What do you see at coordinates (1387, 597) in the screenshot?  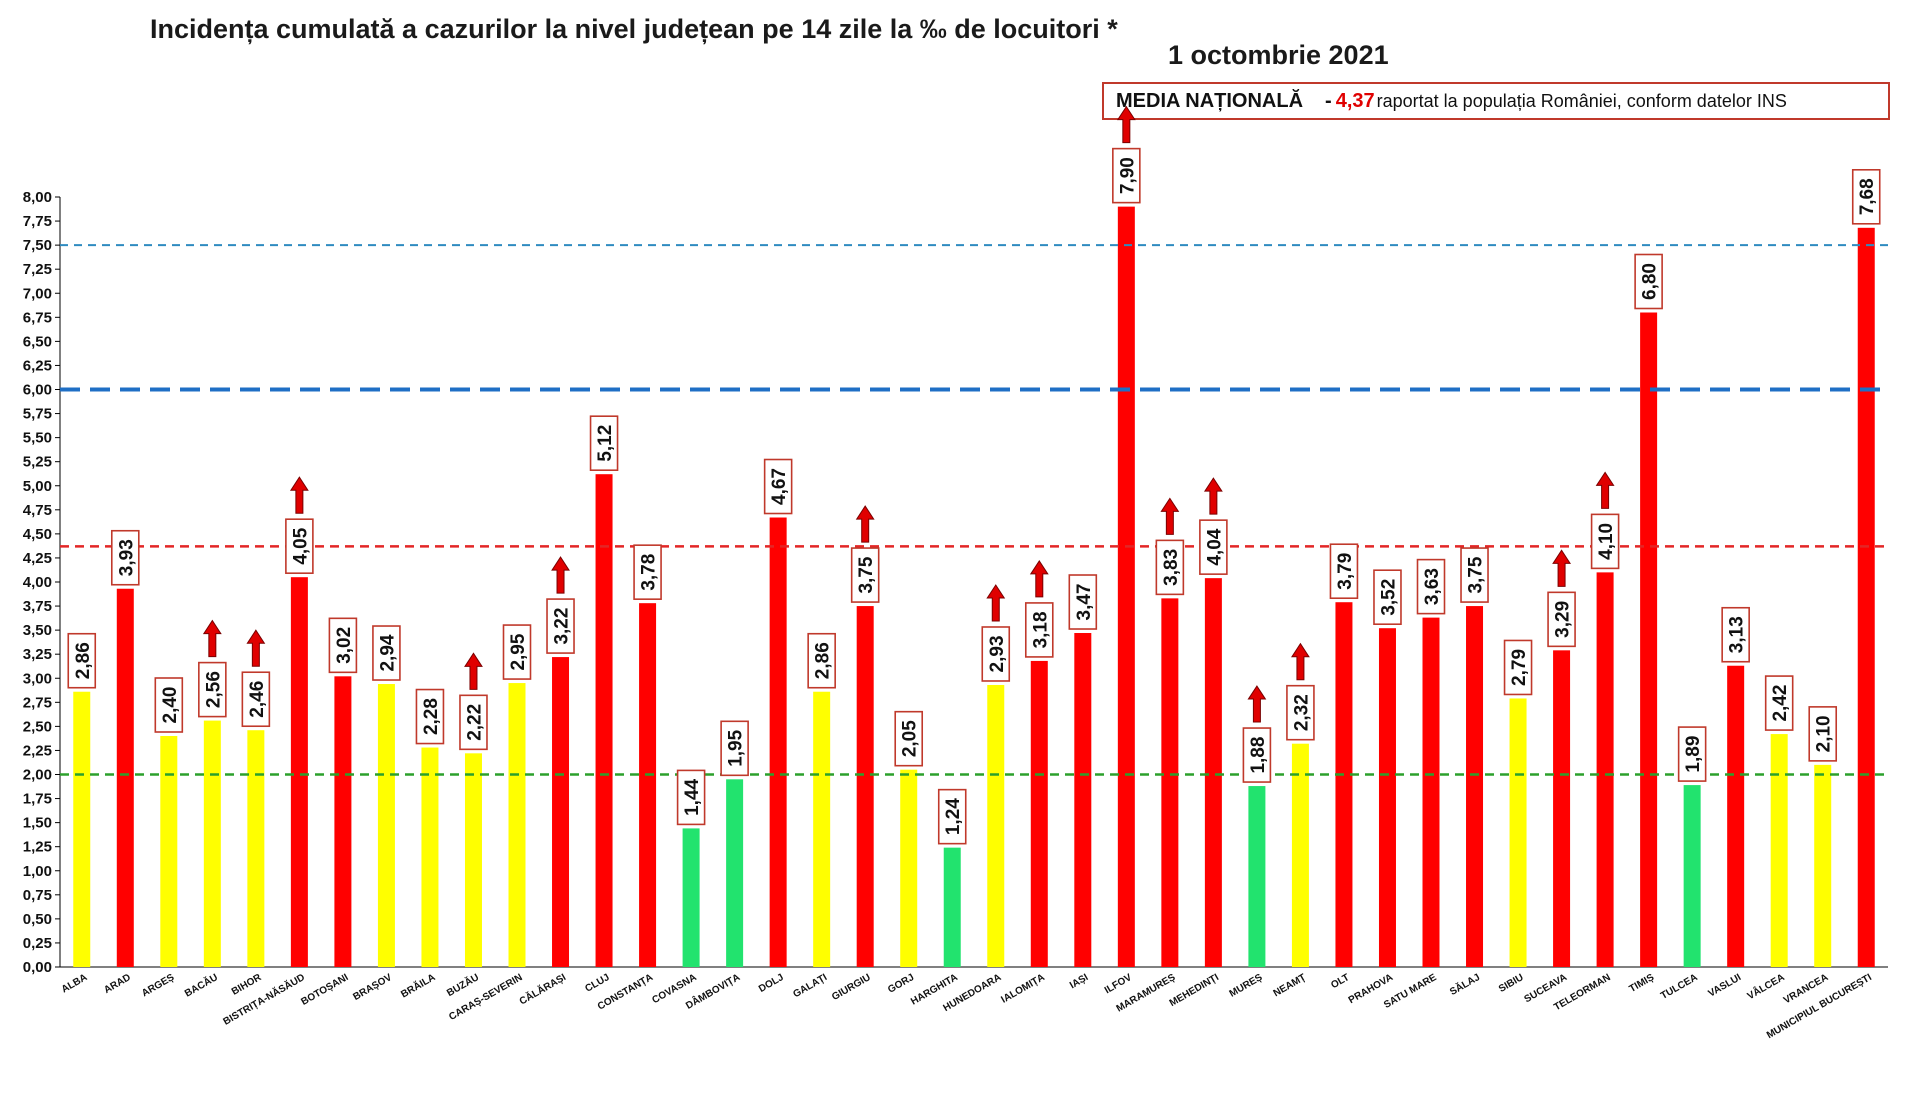 I see `data-label: 3,52` at bounding box center [1387, 597].